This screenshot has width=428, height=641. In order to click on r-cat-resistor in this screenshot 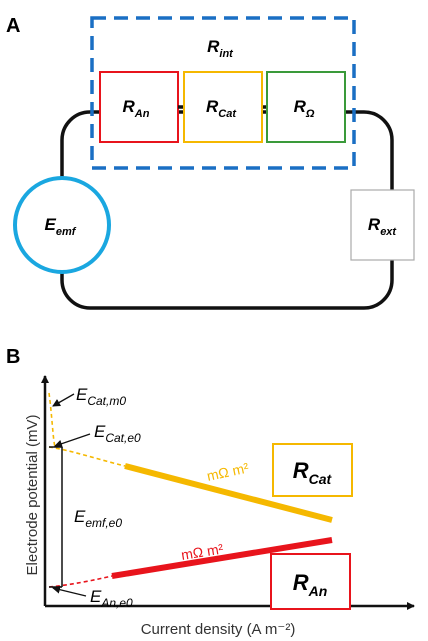, I will do `click(223, 107)`.